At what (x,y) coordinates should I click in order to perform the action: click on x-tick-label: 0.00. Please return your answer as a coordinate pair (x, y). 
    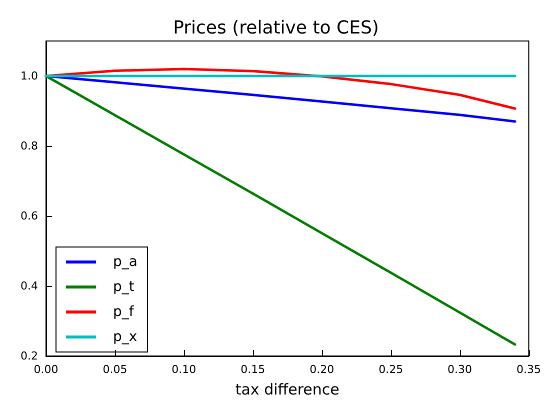
    Looking at the image, I should click on (46, 369).